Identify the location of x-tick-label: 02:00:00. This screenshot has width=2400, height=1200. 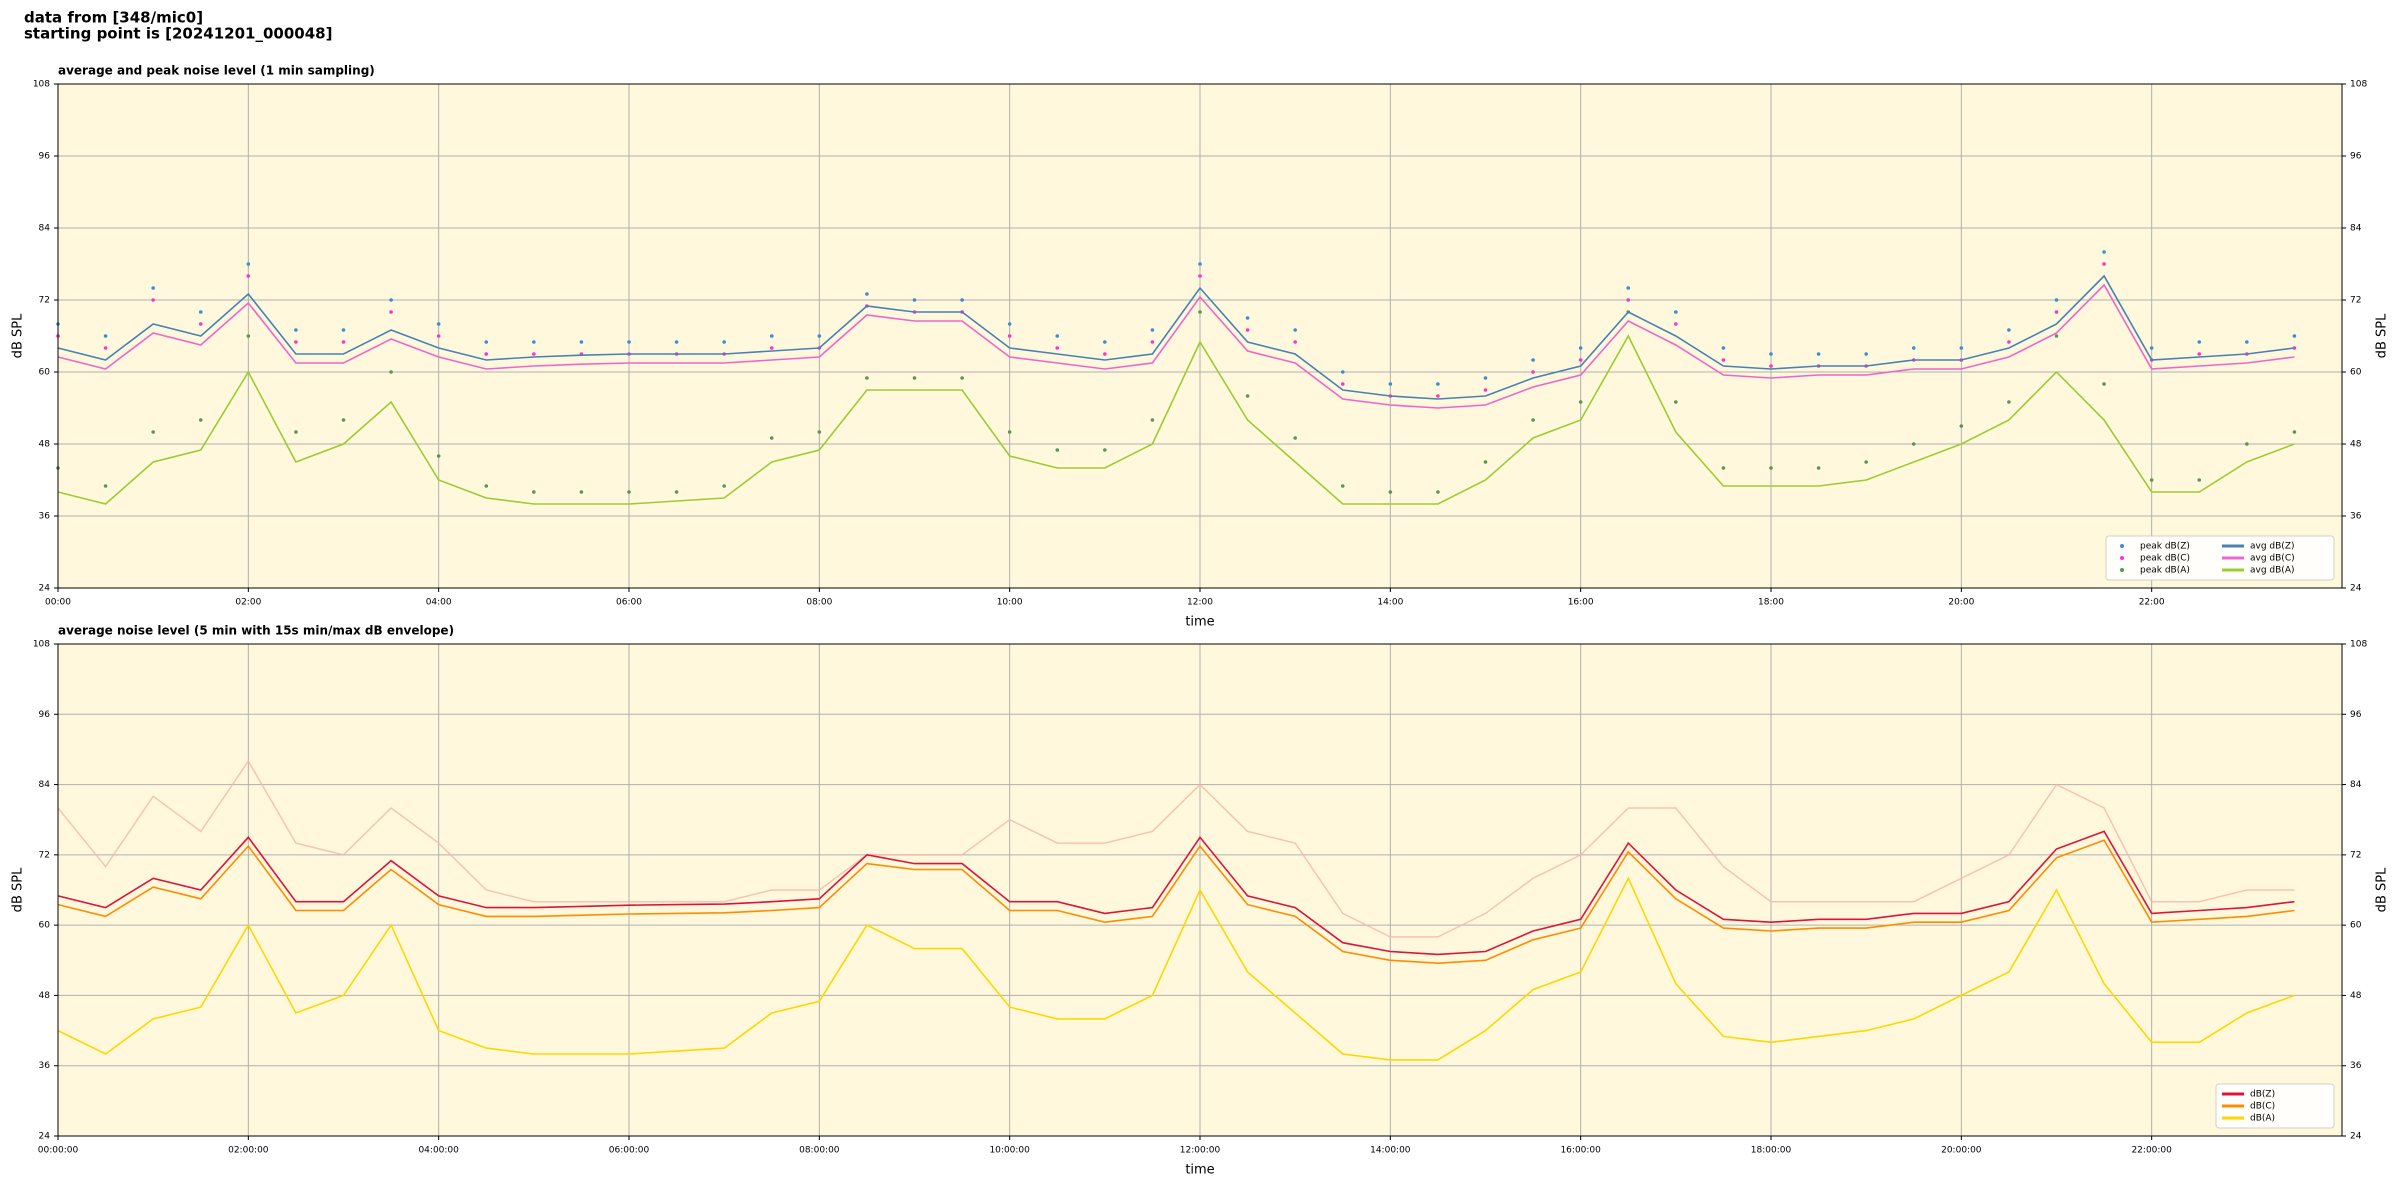
(248, 1151).